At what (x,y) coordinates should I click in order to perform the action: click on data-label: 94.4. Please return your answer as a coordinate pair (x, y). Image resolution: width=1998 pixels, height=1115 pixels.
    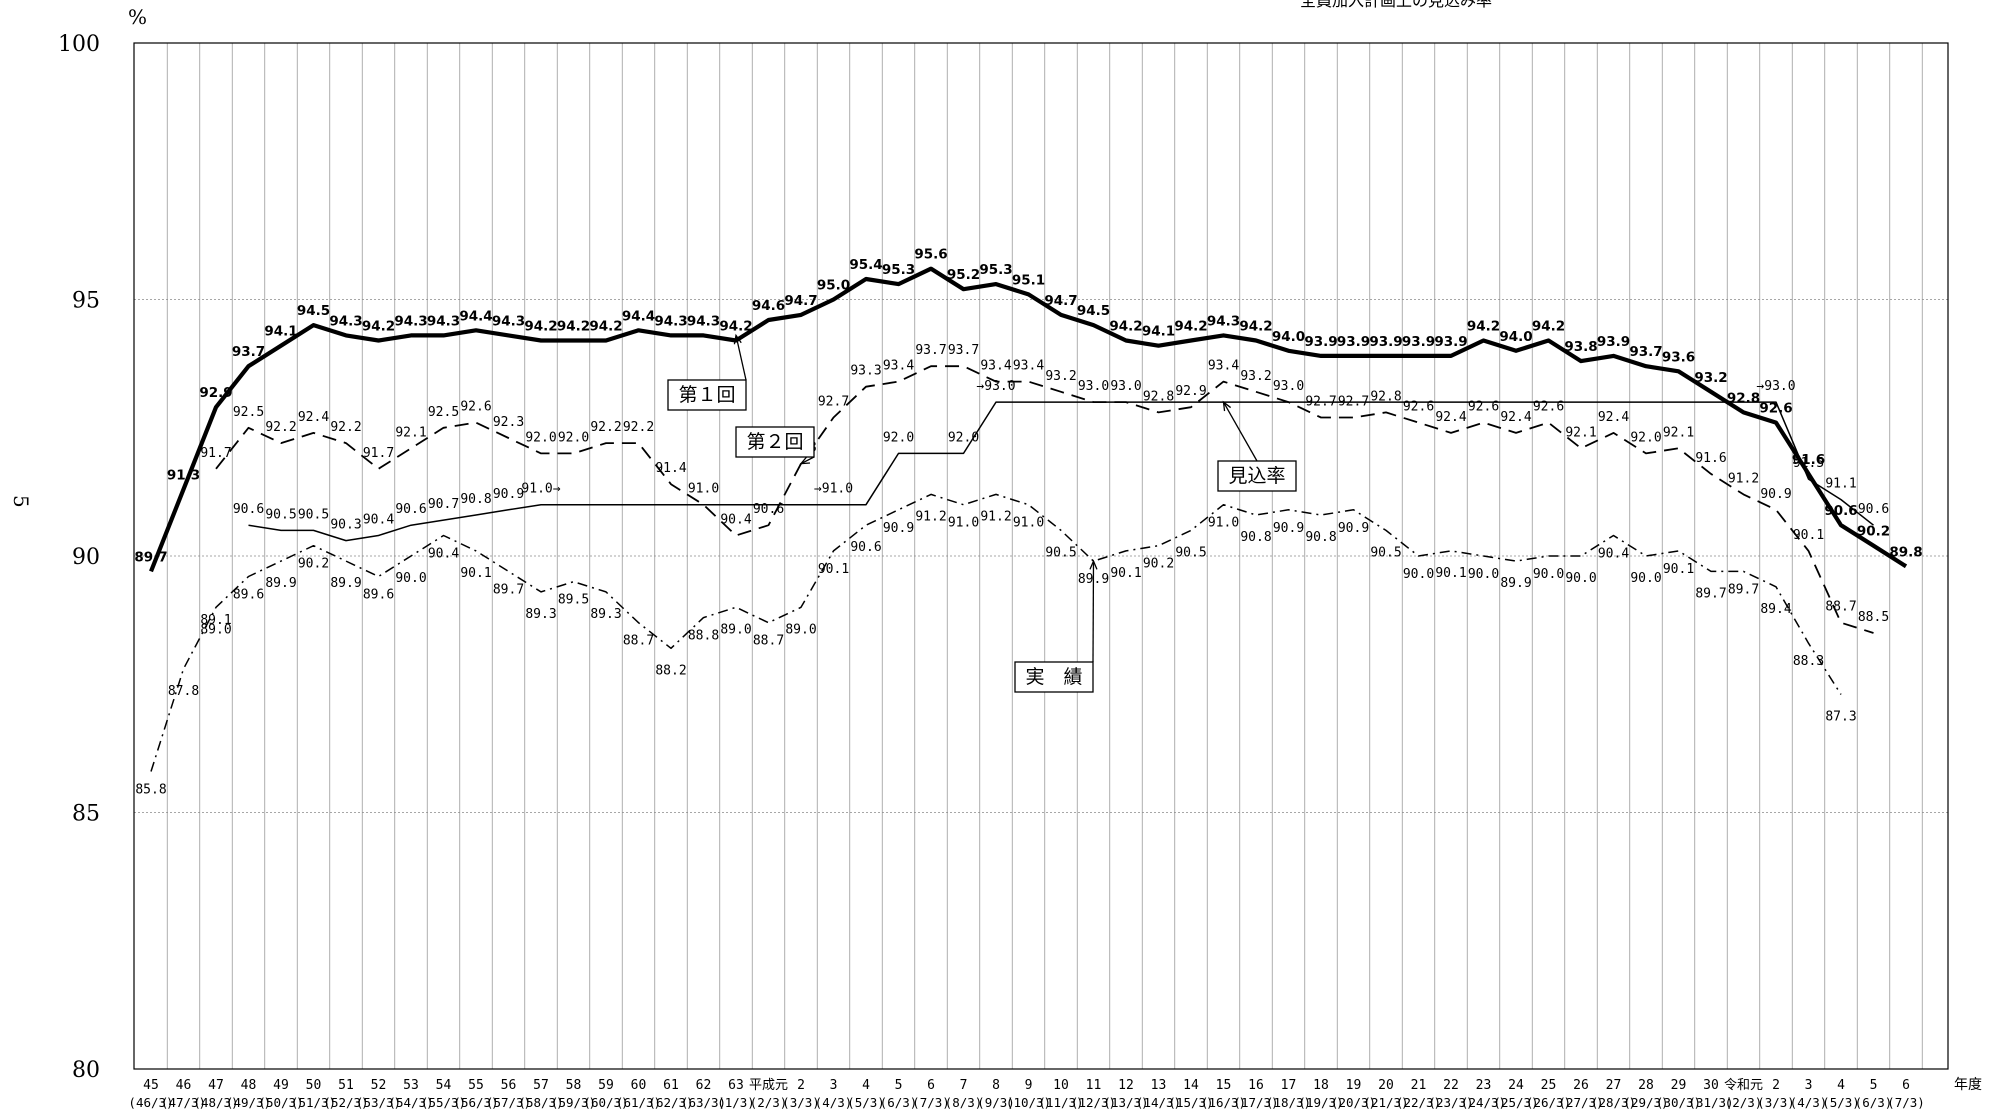
    Looking at the image, I should click on (638, 316).